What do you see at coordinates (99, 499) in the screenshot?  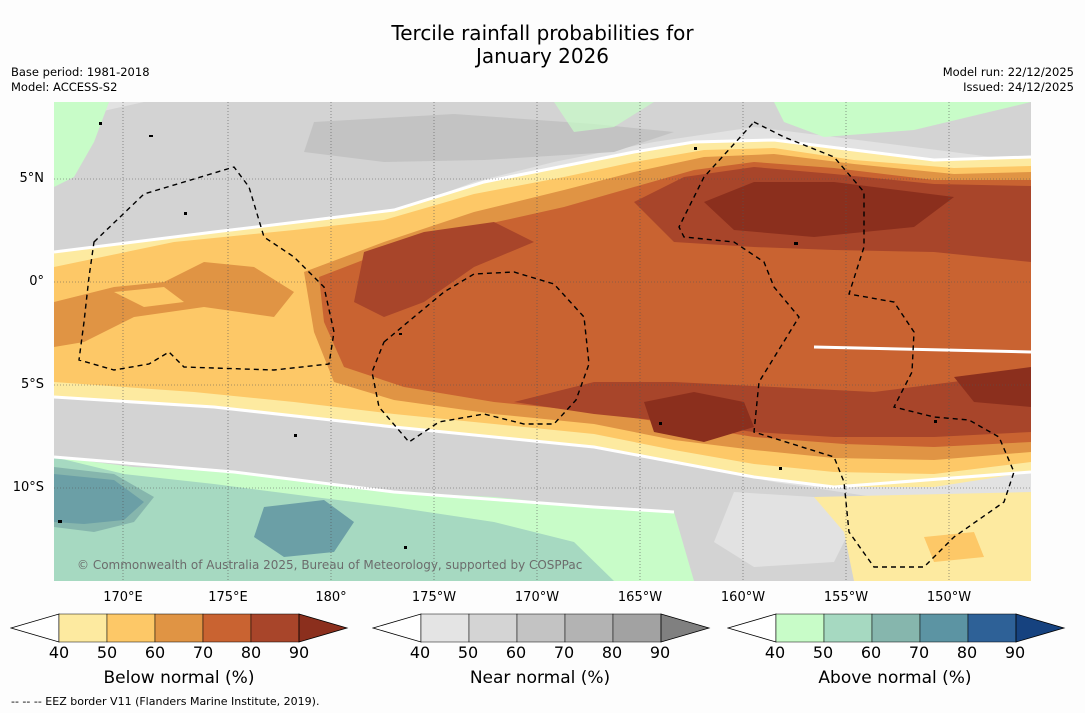 I see `an70-south` at bounding box center [99, 499].